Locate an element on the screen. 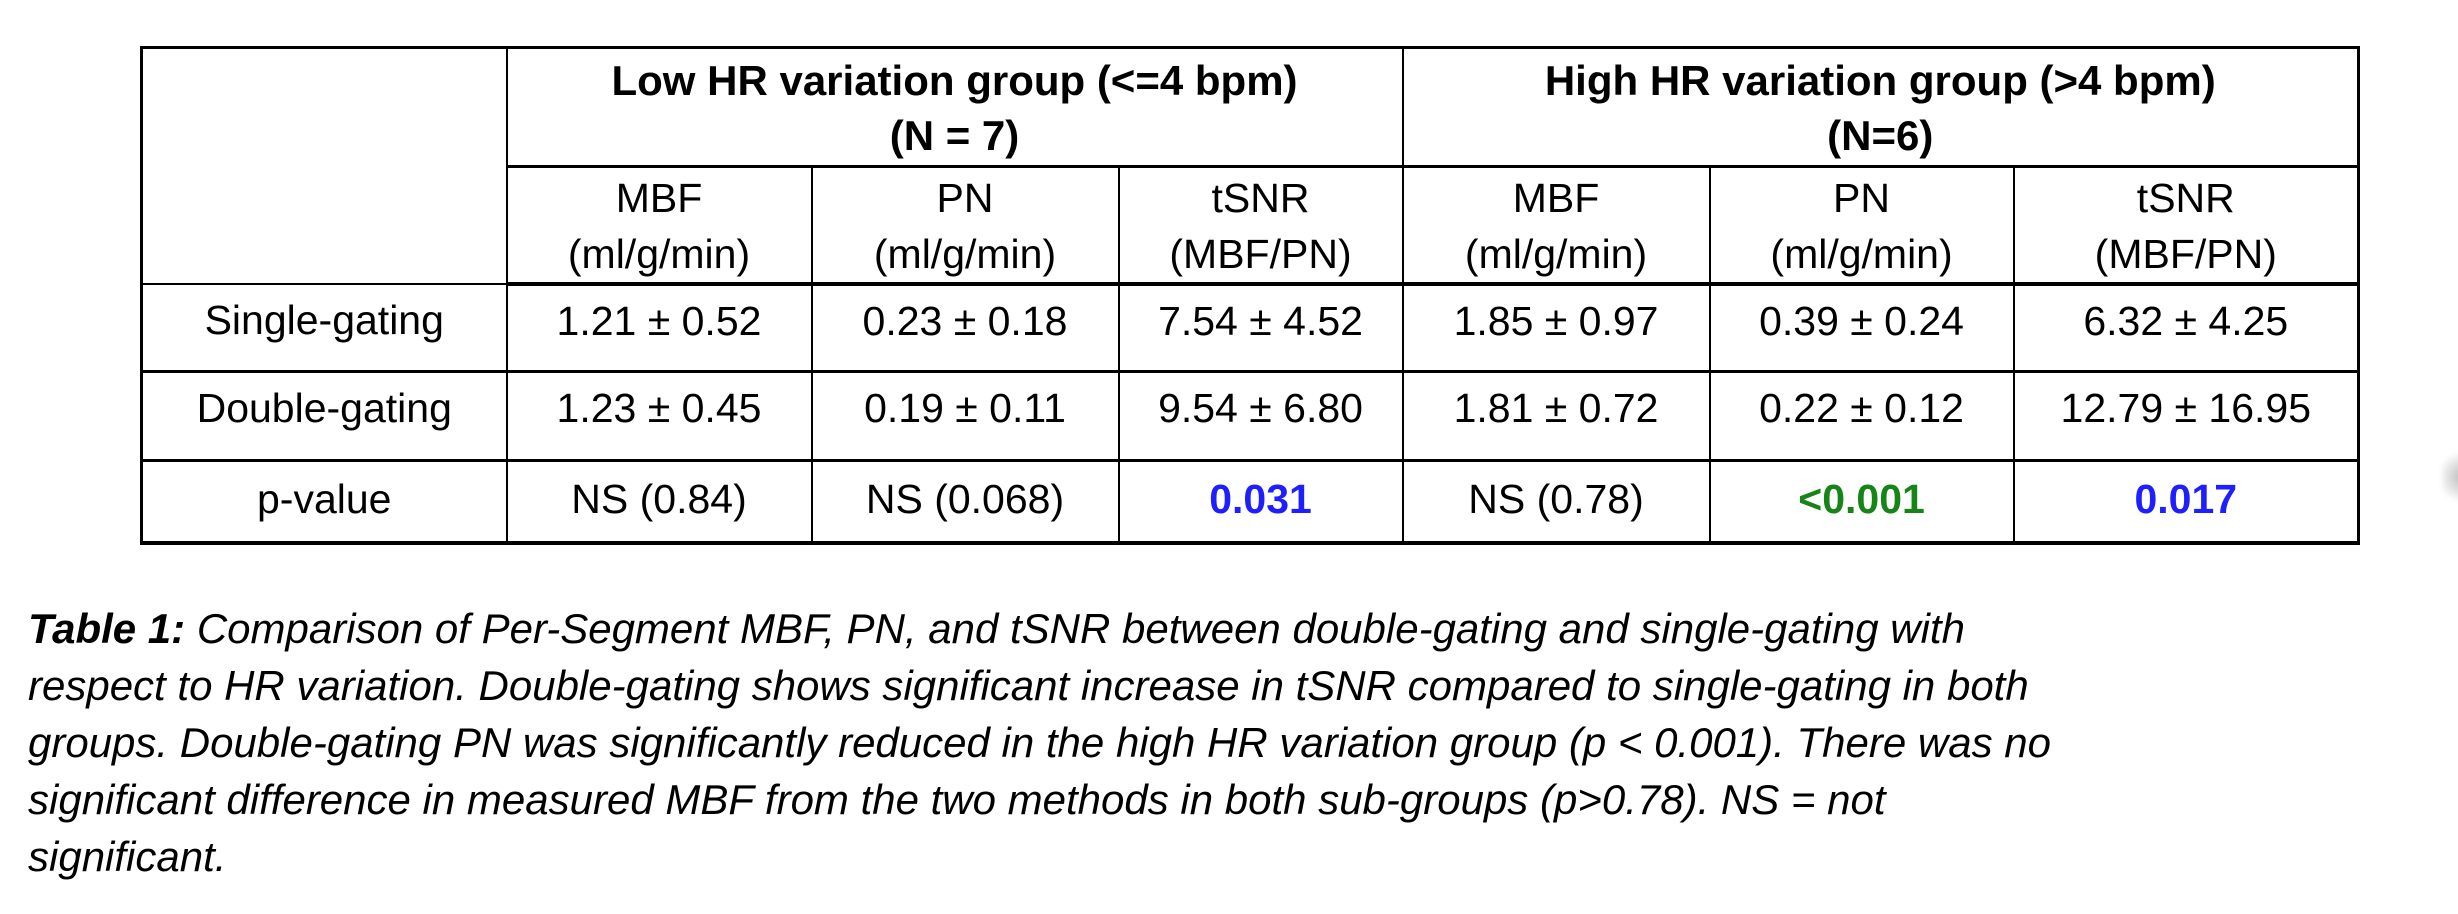 The width and height of the screenshot is (2458, 914). col-header-tsnr-low: tSNR (MBF/PN) is located at coordinates (1260, 225).